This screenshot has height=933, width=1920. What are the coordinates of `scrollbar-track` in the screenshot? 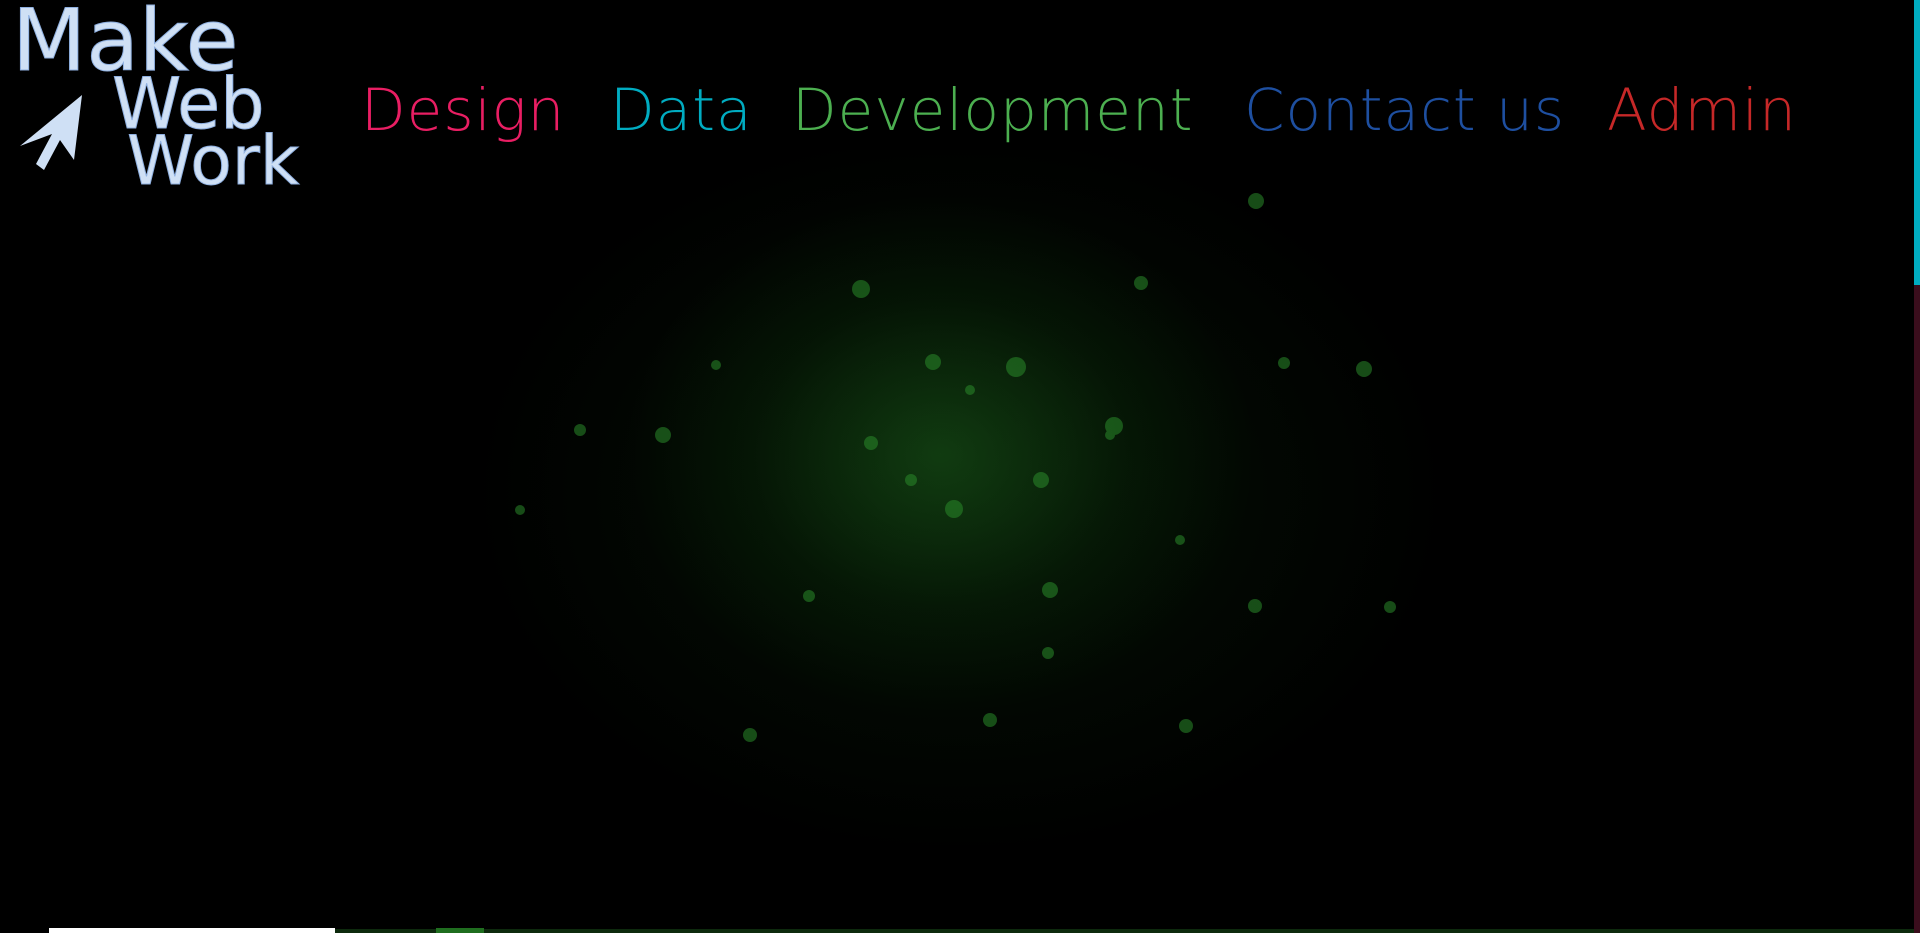 It's located at (1917, 609).